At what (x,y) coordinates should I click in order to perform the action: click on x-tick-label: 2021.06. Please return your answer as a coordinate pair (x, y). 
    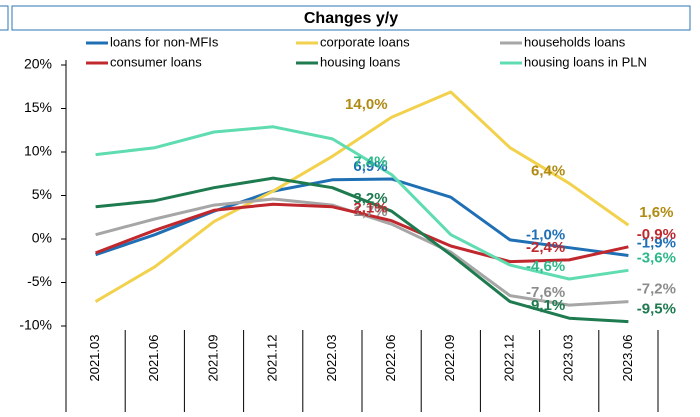
    Looking at the image, I should click on (153, 358).